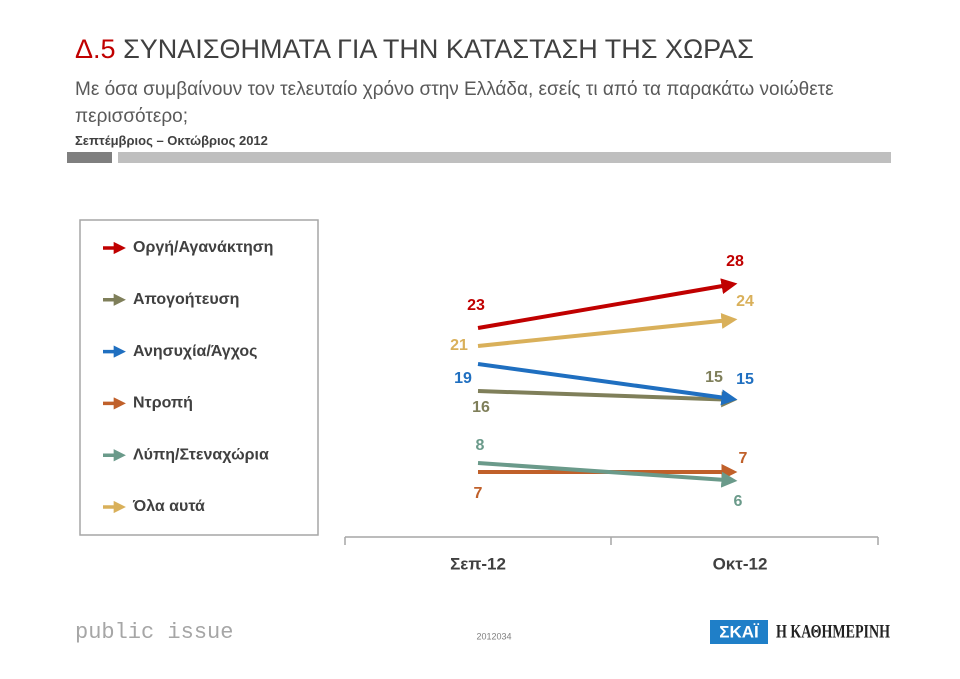 Image resolution: width=960 pixels, height=679 pixels. Describe the element at coordinates (201, 454) in the screenshot. I see `legend-label: Λύπη/Στεναχώρια` at that location.